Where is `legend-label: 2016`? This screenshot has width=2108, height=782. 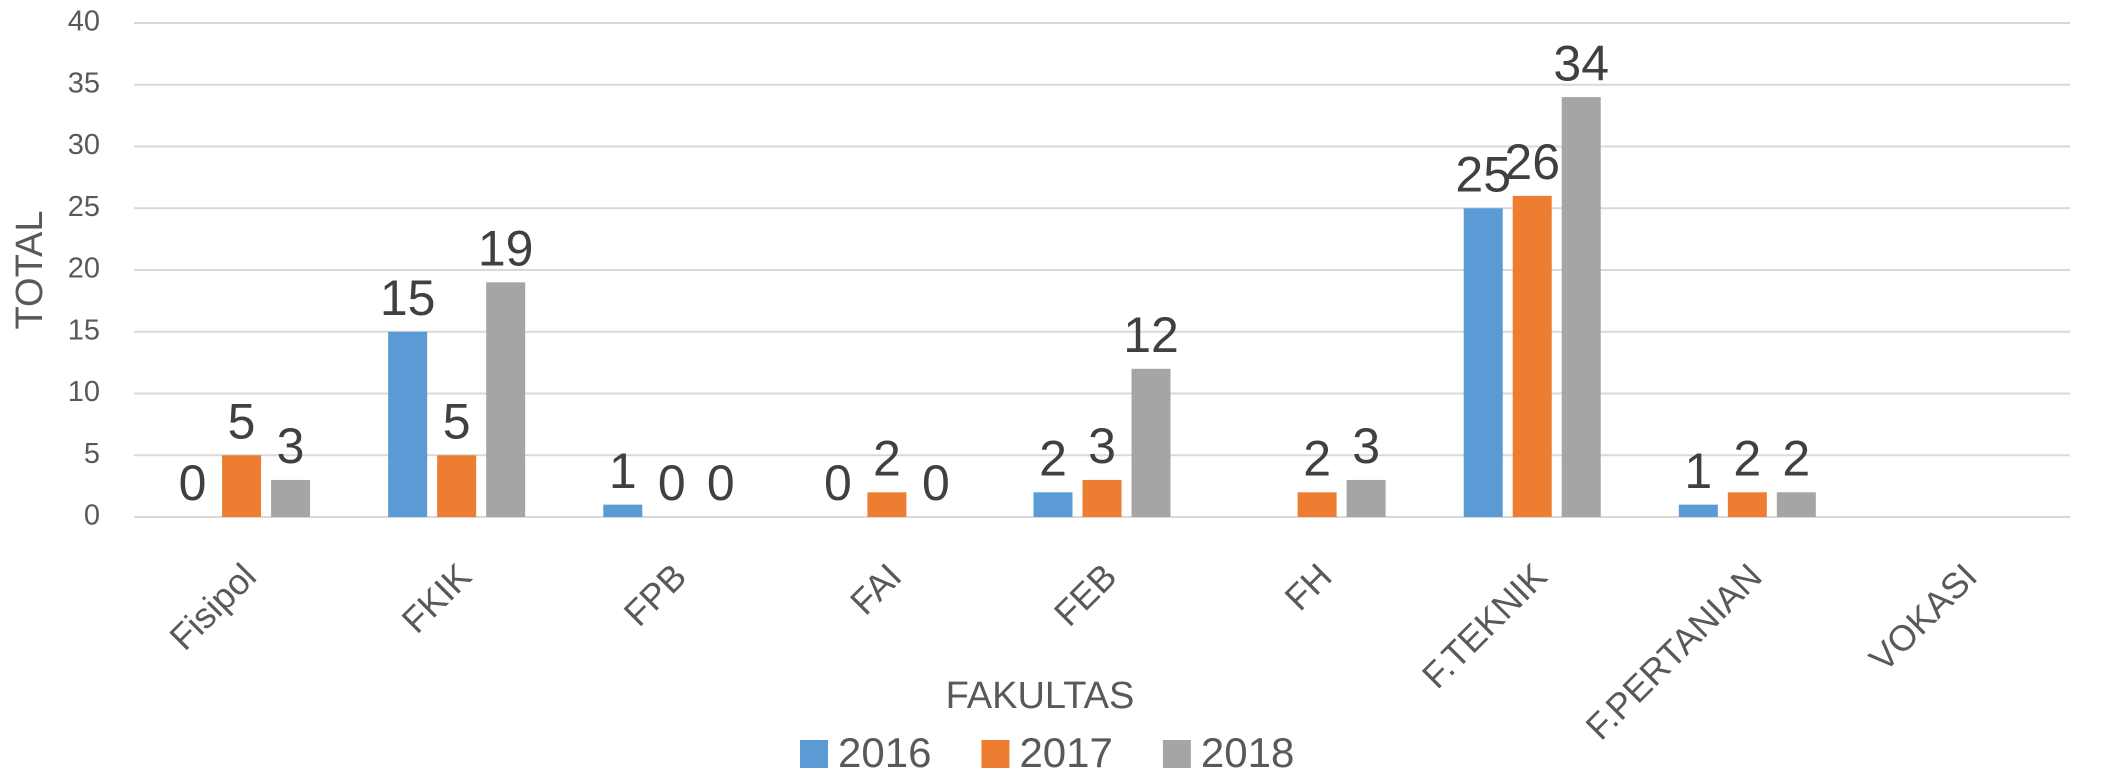 legend-label: 2016 is located at coordinates (884, 752).